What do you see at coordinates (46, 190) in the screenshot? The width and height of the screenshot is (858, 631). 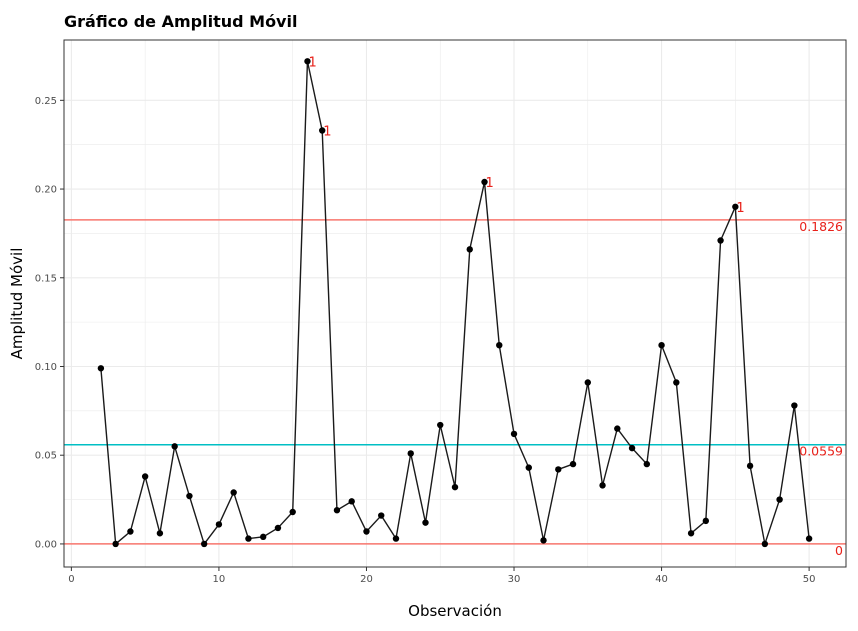 I see `y-tick-label: 0.20` at bounding box center [46, 190].